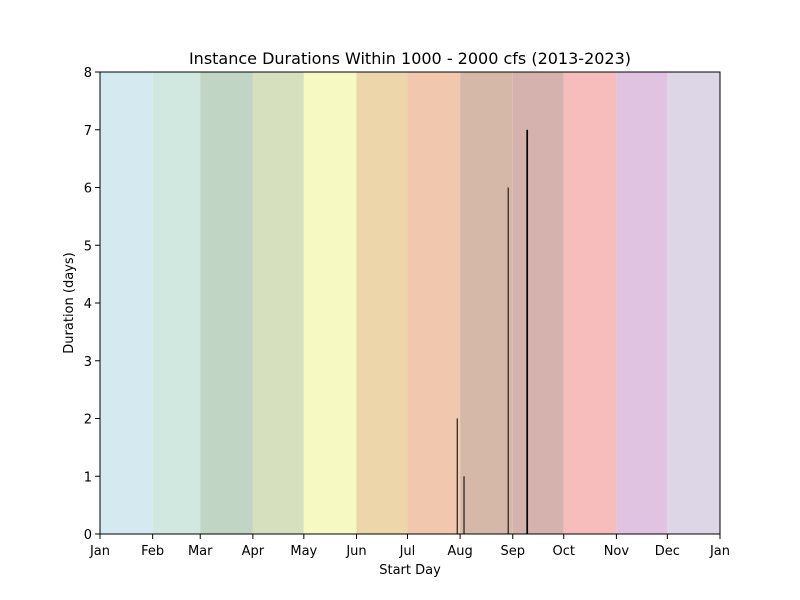 This screenshot has height=600, width=800. What do you see at coordinates (176, 303) in the screenshot?
I see `month-band-feb` at bounding box center [176, 303].